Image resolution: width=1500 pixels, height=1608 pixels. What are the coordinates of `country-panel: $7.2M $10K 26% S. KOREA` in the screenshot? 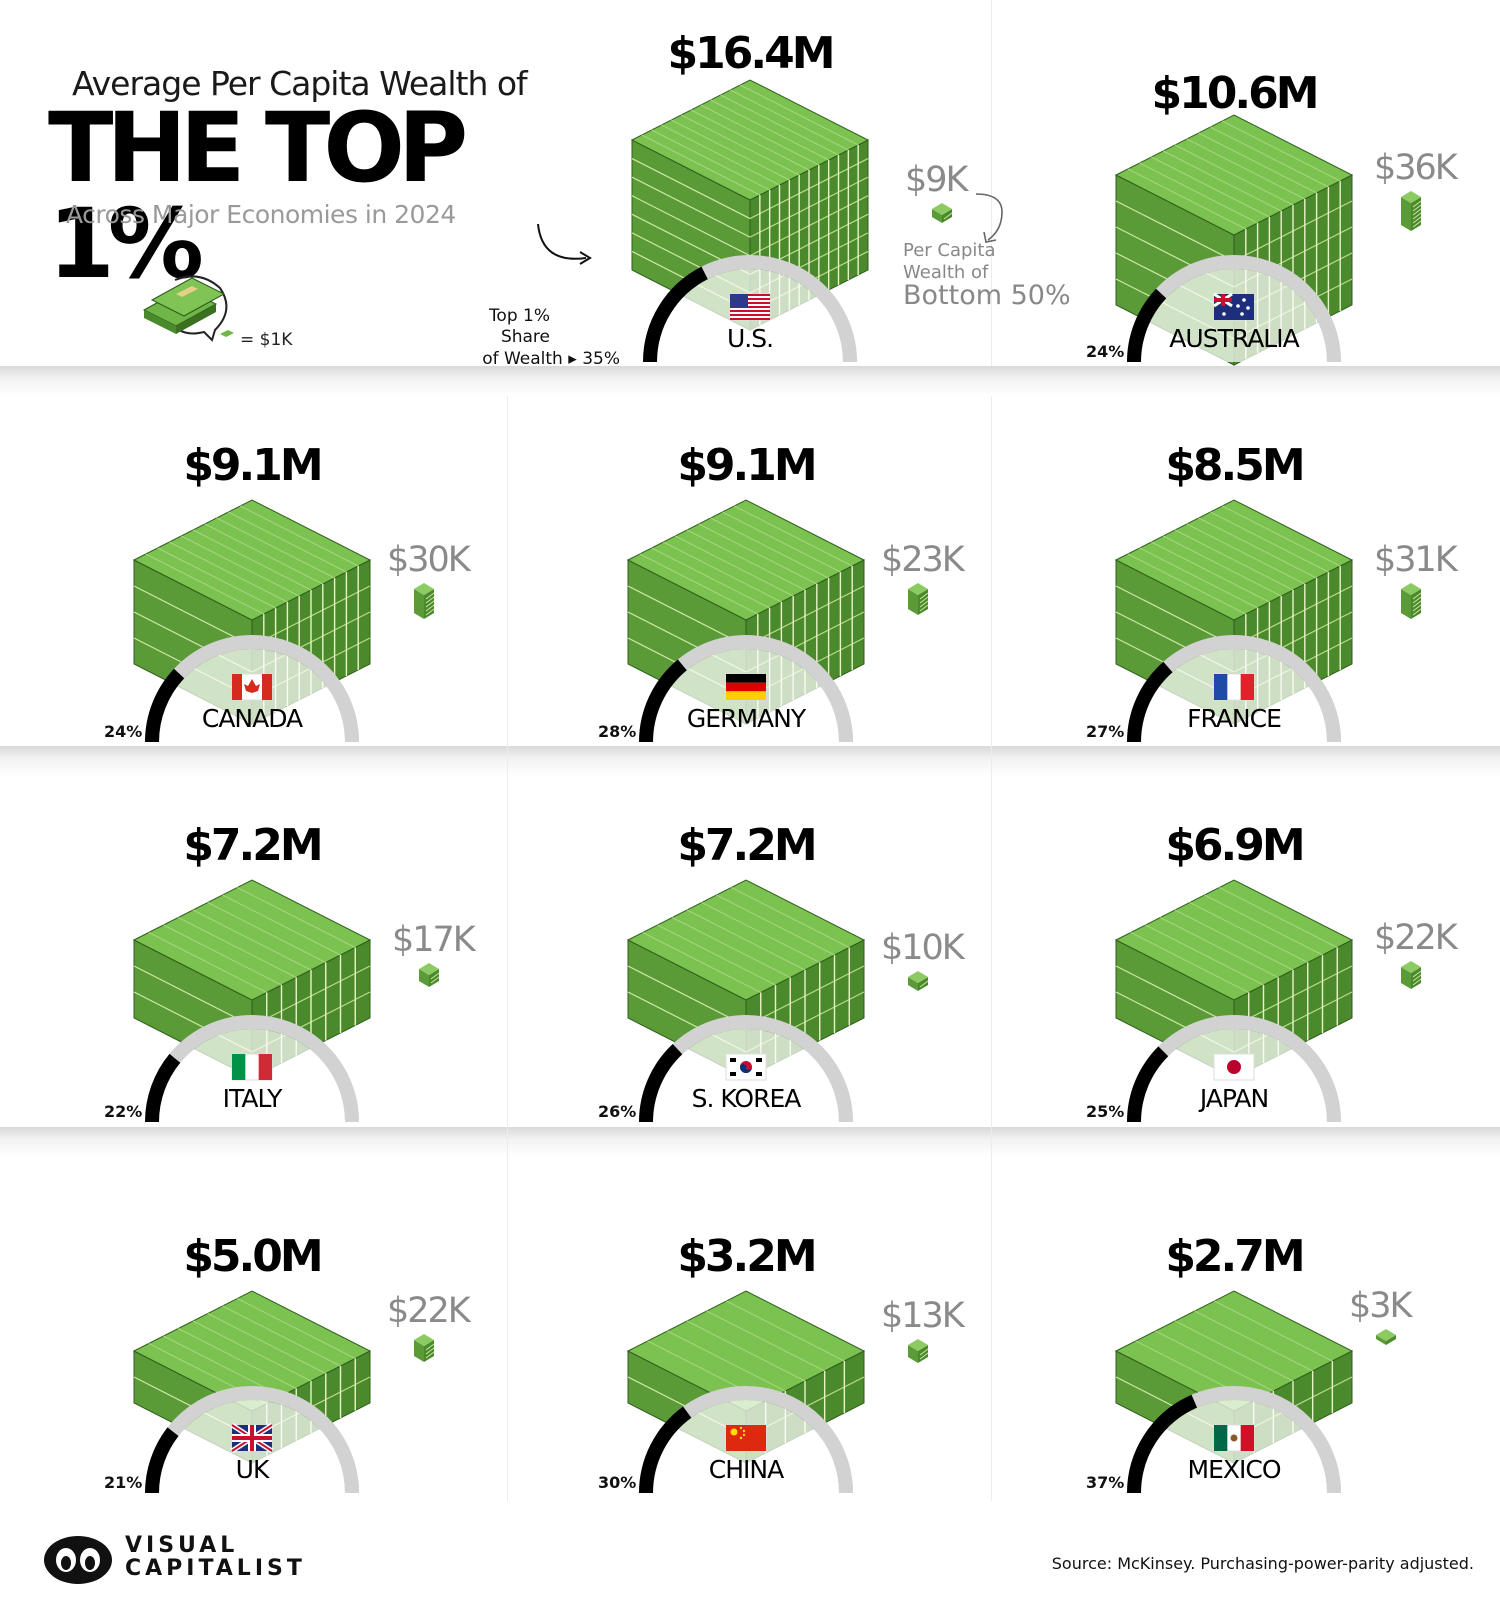 It's located at (746, 945).